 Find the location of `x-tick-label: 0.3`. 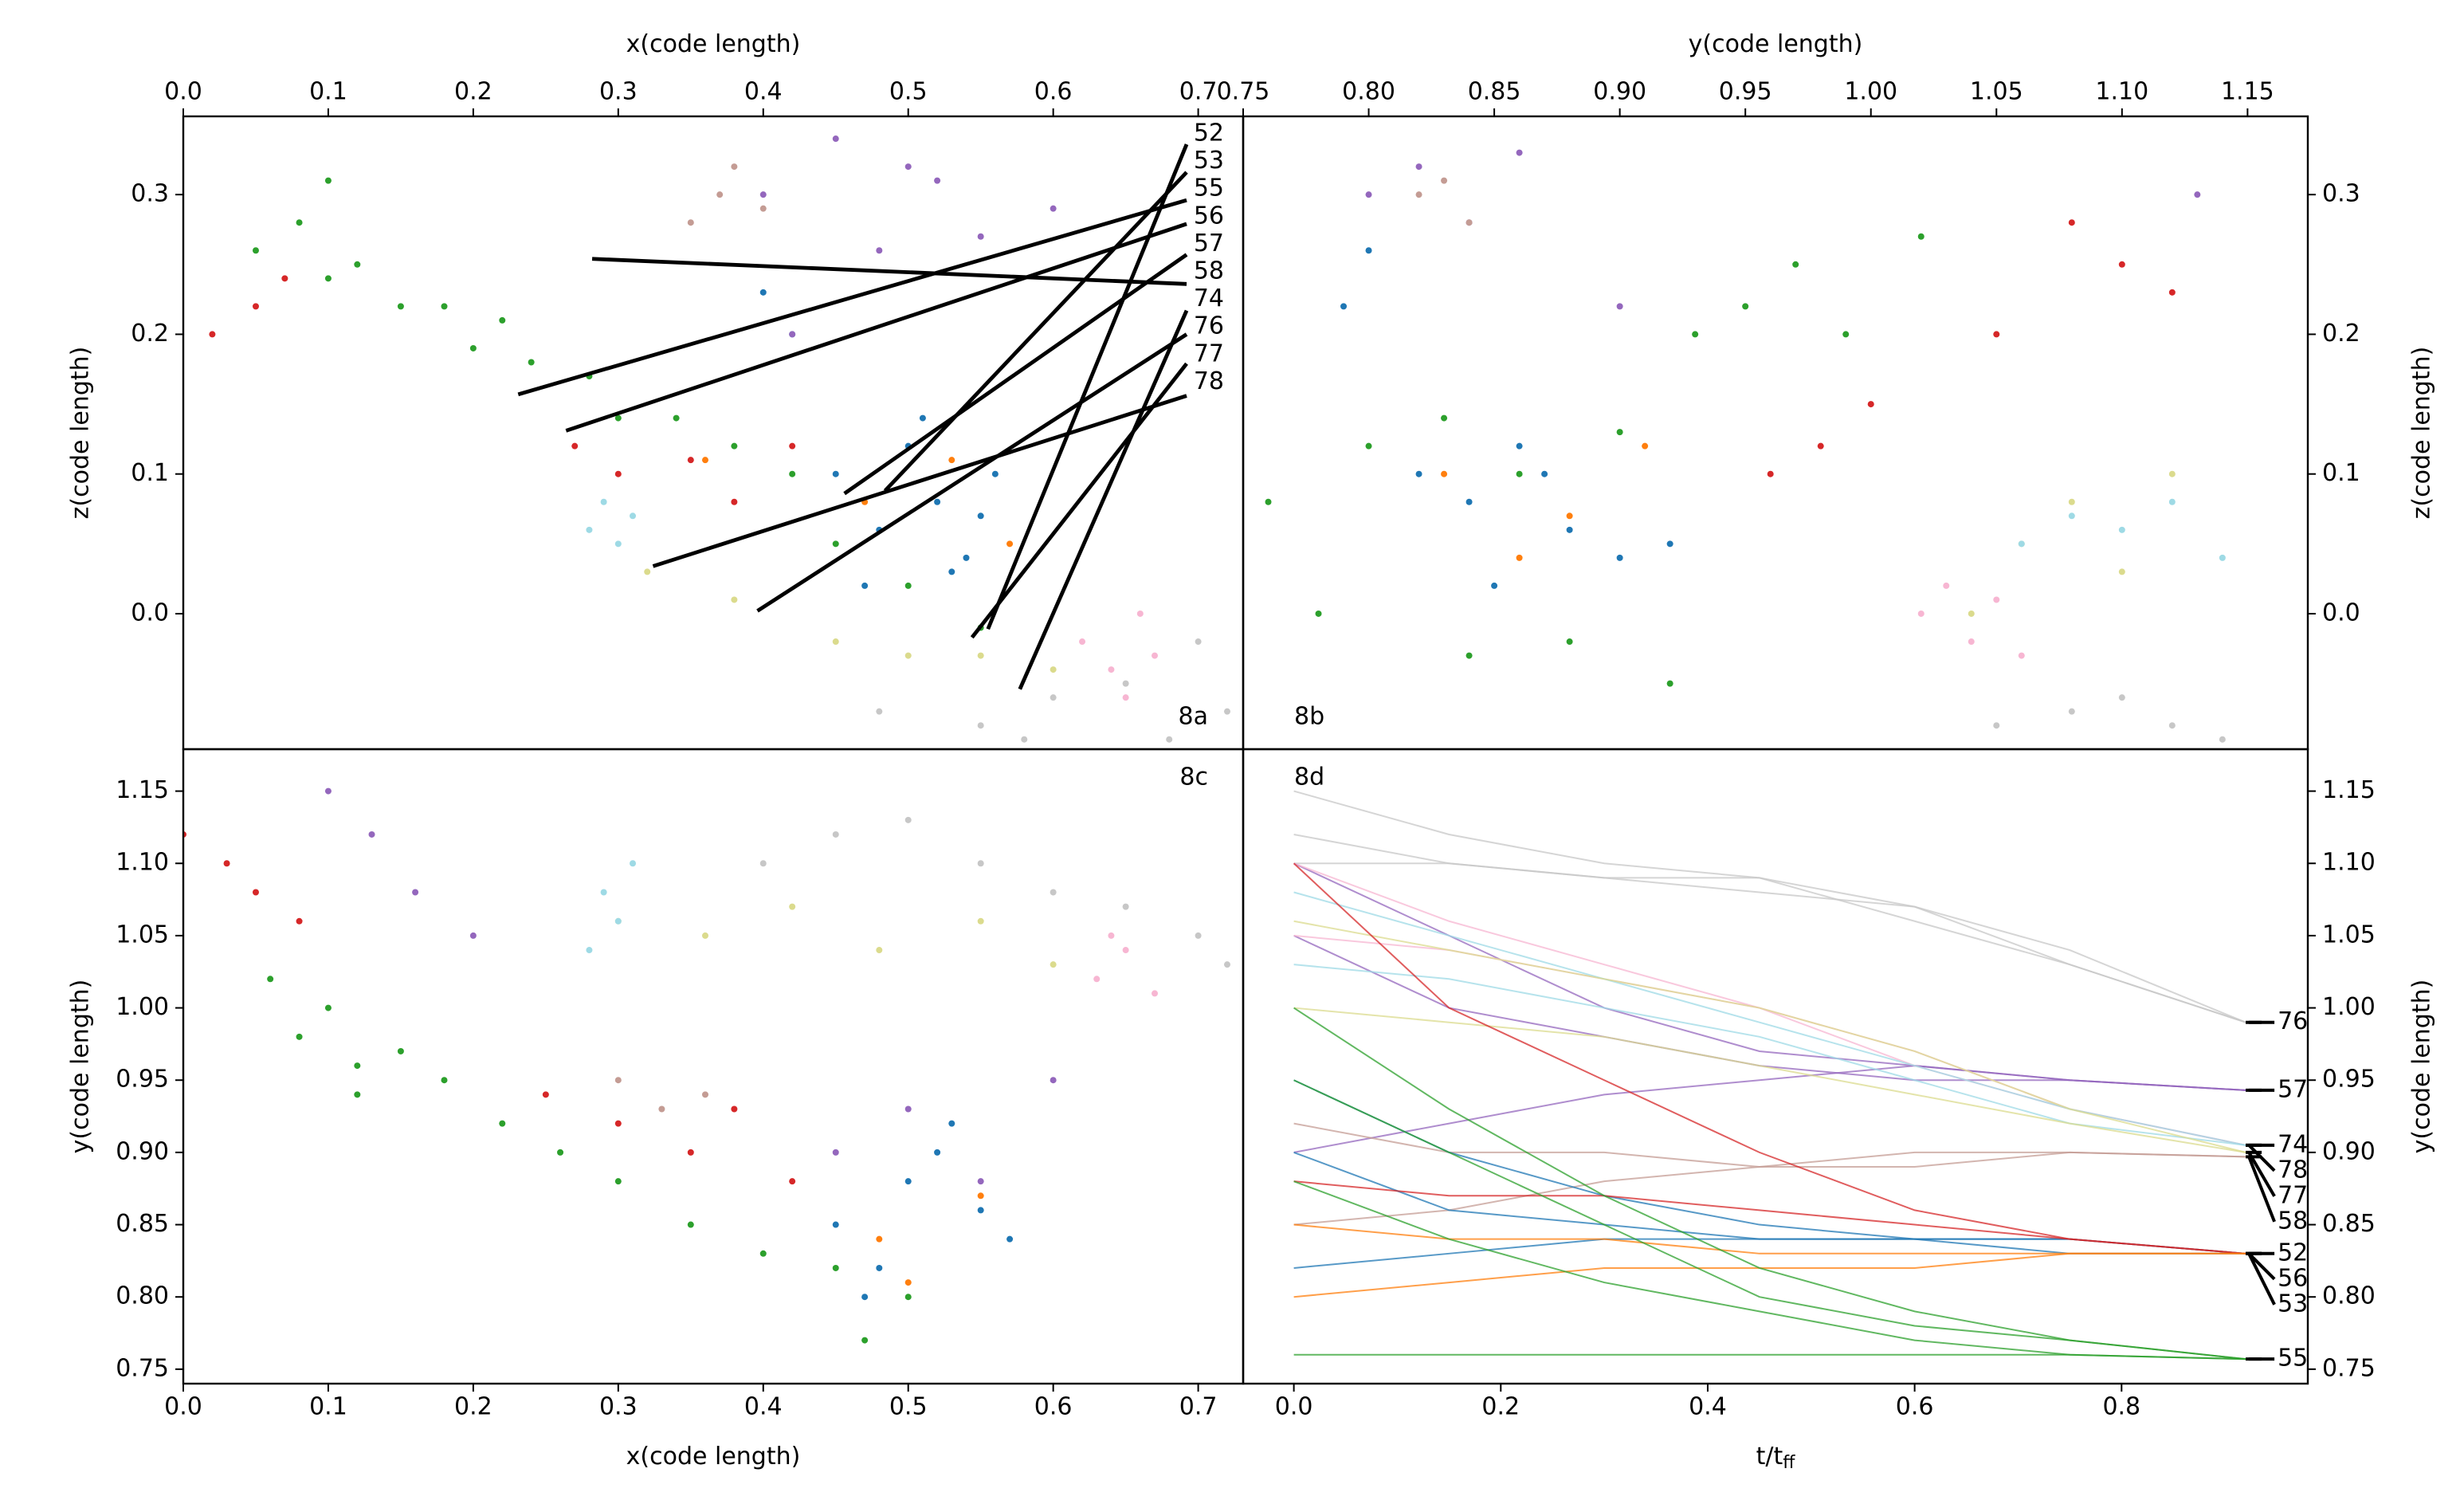

x-tick-label: 0.3 is located at coordinates (618, 92).